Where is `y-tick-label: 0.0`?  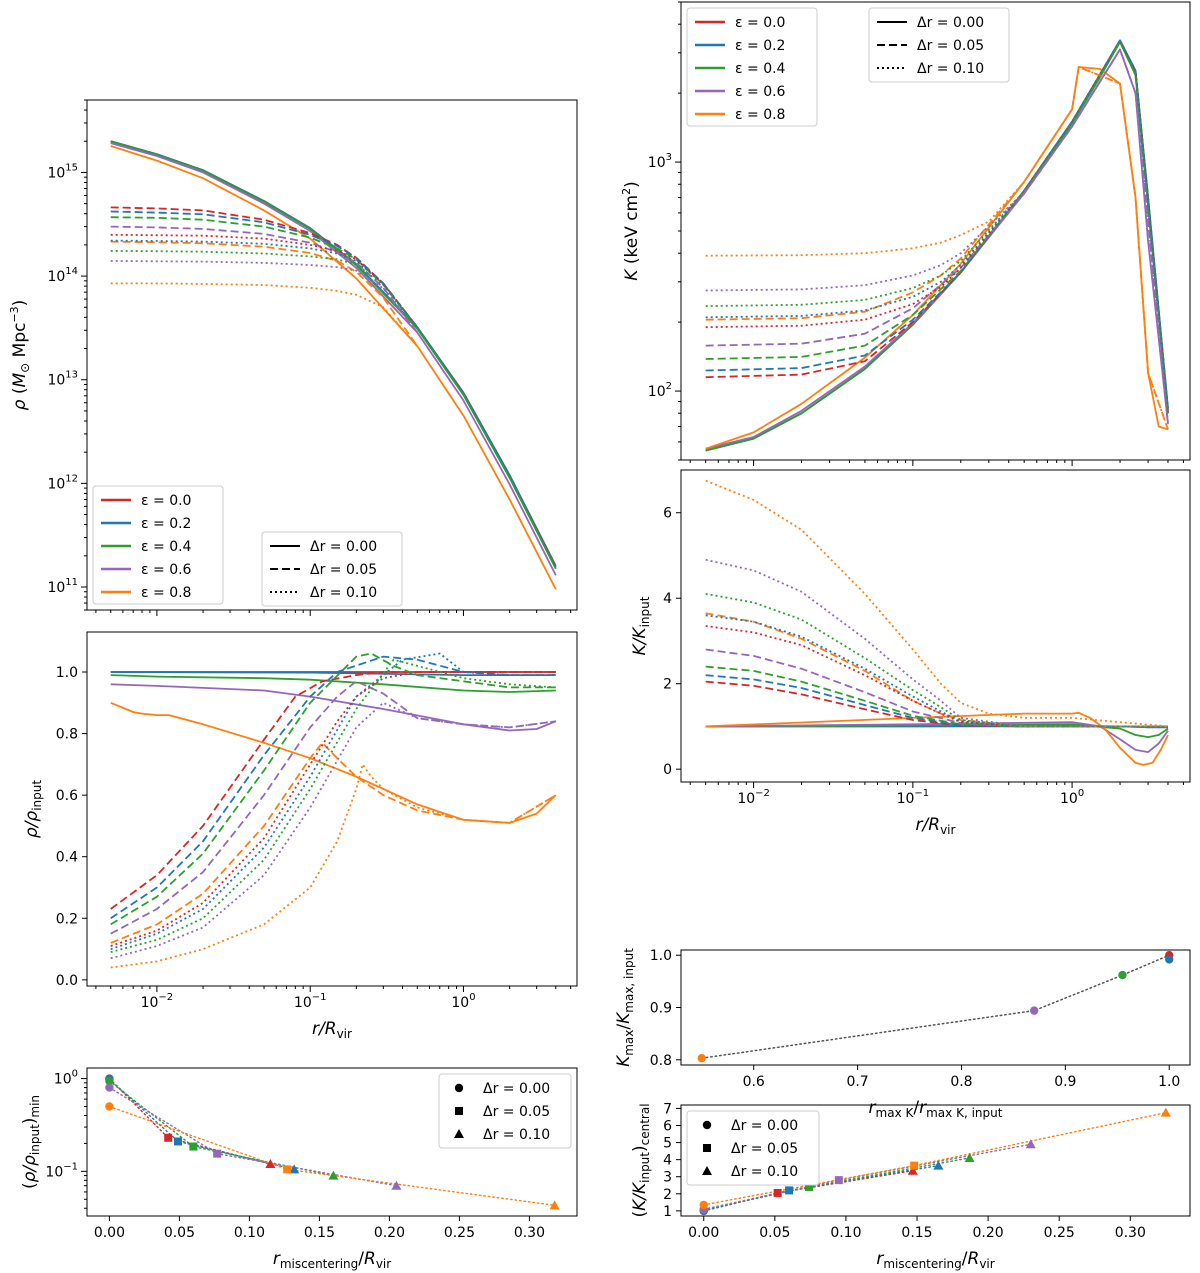
y-tick-label: 0.0 is located at coordinates (67, 981).